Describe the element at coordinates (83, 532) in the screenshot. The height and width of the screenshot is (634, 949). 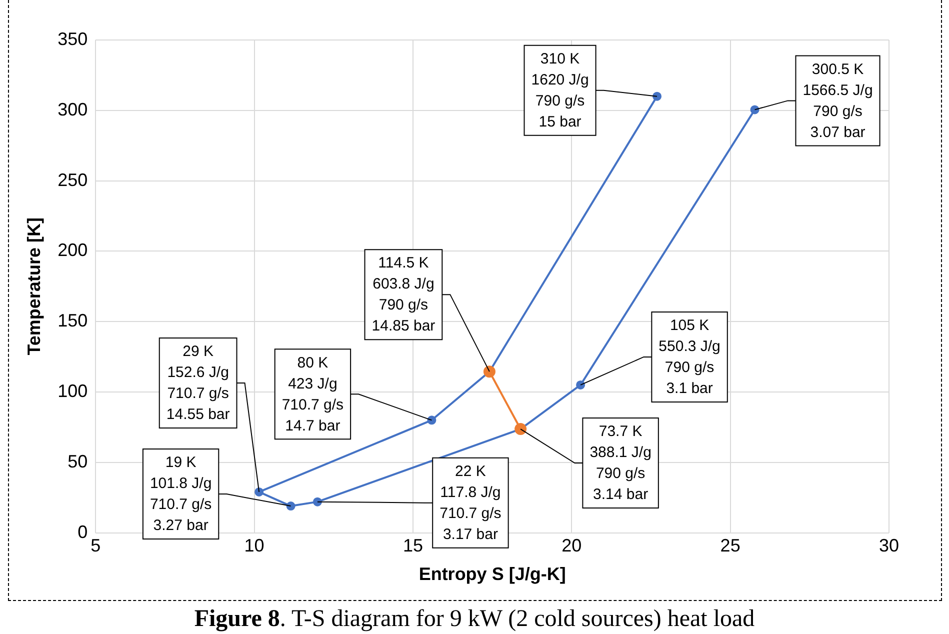
I see `y-tick-label: 0` at that location.